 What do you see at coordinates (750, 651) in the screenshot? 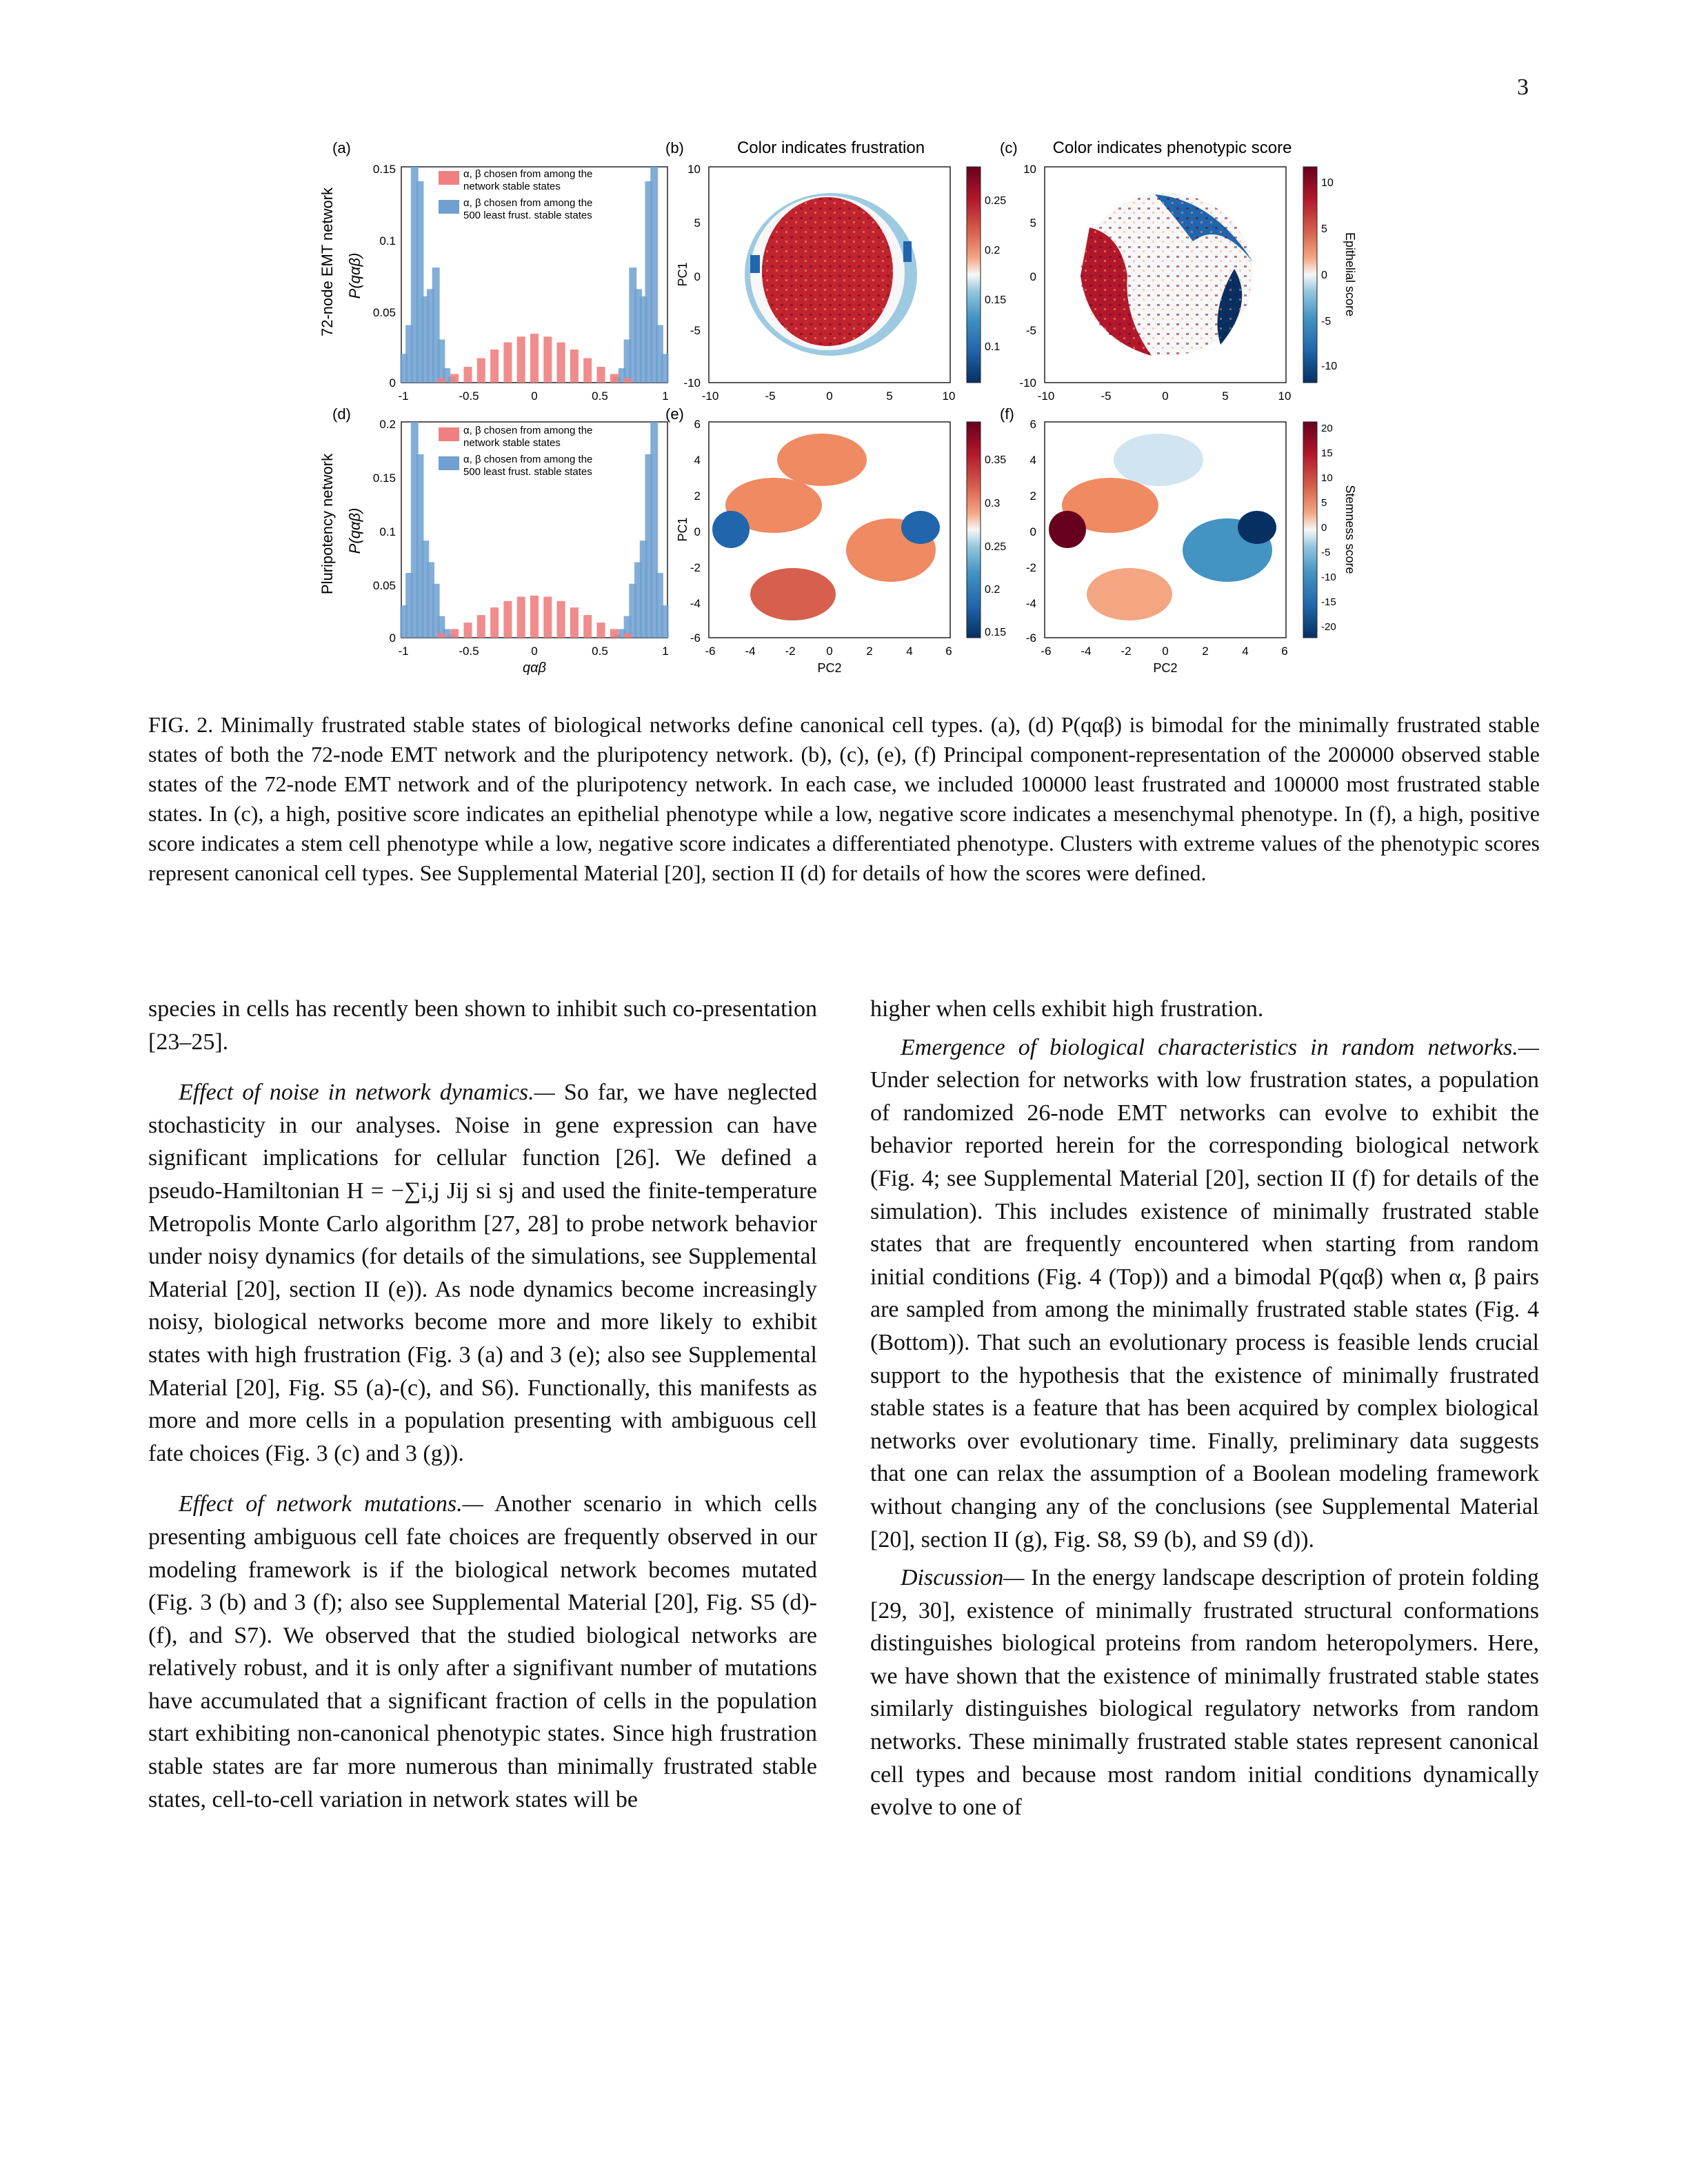
I see `pca-e-xtick: -4` at bounding box center [750, 651].